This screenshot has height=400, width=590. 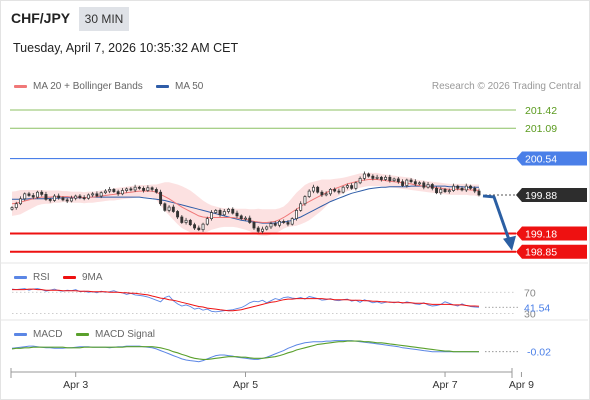 What do you see at coordinates (509, 243) in the screenshot?
I see `forecast-arrow-head` at bounding box center [509, 243].